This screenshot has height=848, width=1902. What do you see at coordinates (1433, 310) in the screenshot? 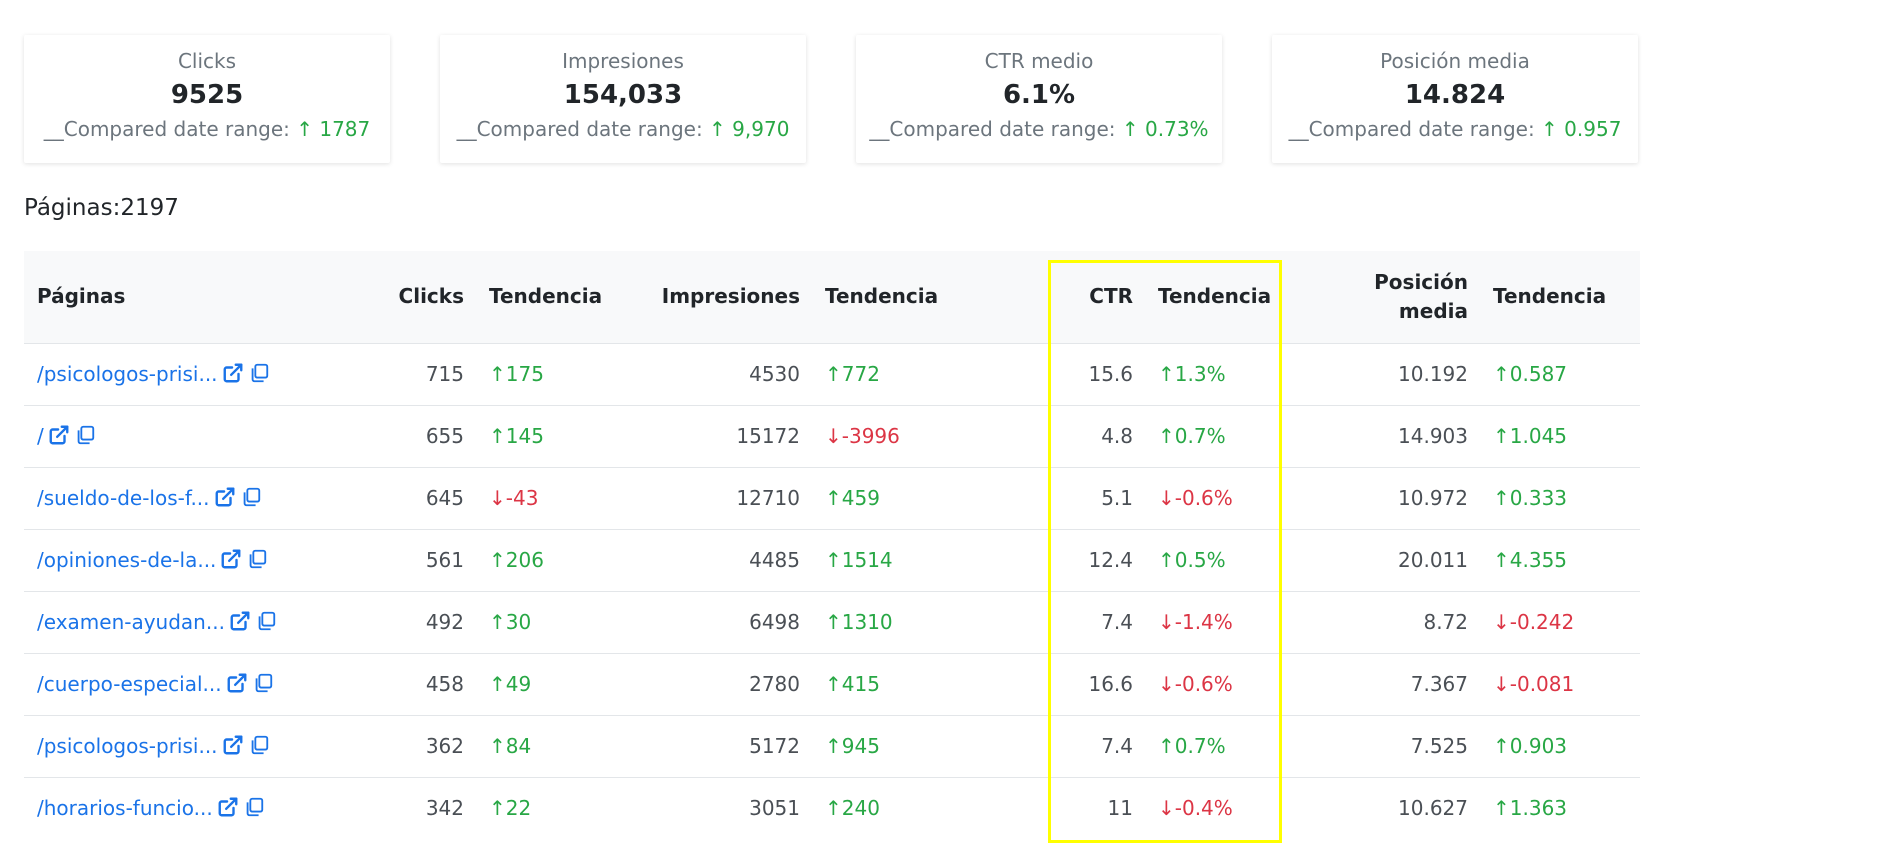
I see `header-position-line2: media` at bounding box center [1433, 310].